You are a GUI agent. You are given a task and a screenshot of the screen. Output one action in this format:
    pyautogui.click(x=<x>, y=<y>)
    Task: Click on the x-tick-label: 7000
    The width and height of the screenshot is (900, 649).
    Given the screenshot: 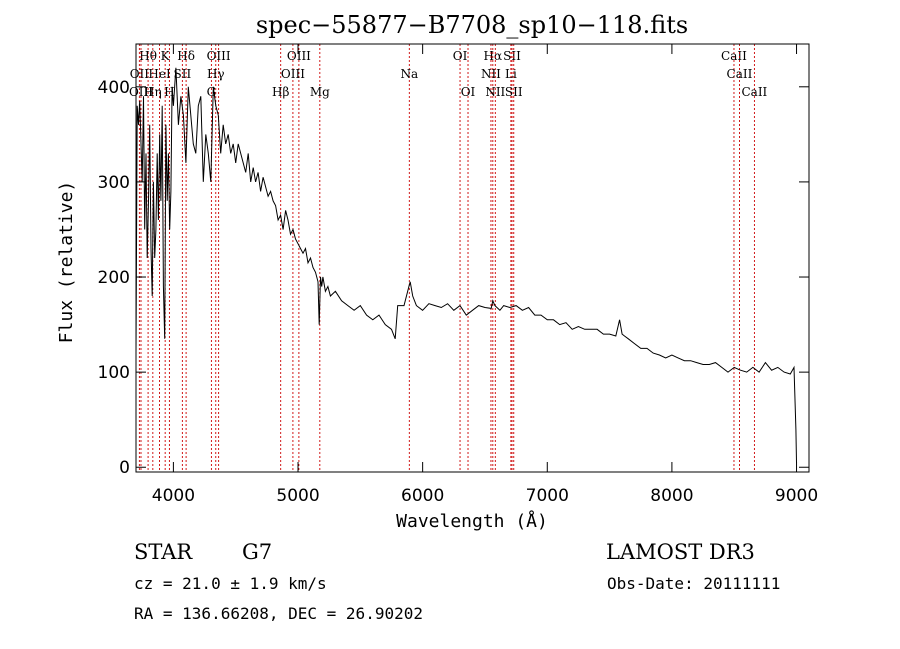 What is the action you would take?
    pyautogui.click(x=547, y=496)
    